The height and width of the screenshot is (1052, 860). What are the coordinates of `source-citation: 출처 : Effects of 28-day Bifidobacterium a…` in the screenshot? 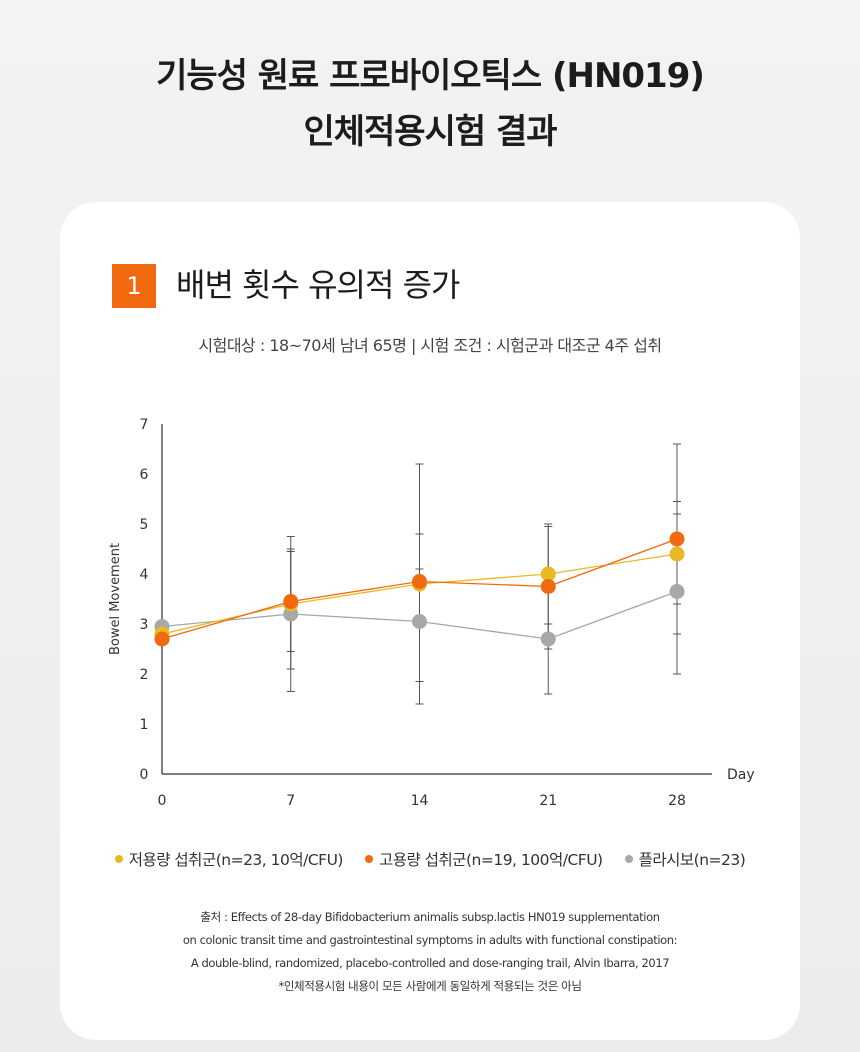 It's located at (430, 952).